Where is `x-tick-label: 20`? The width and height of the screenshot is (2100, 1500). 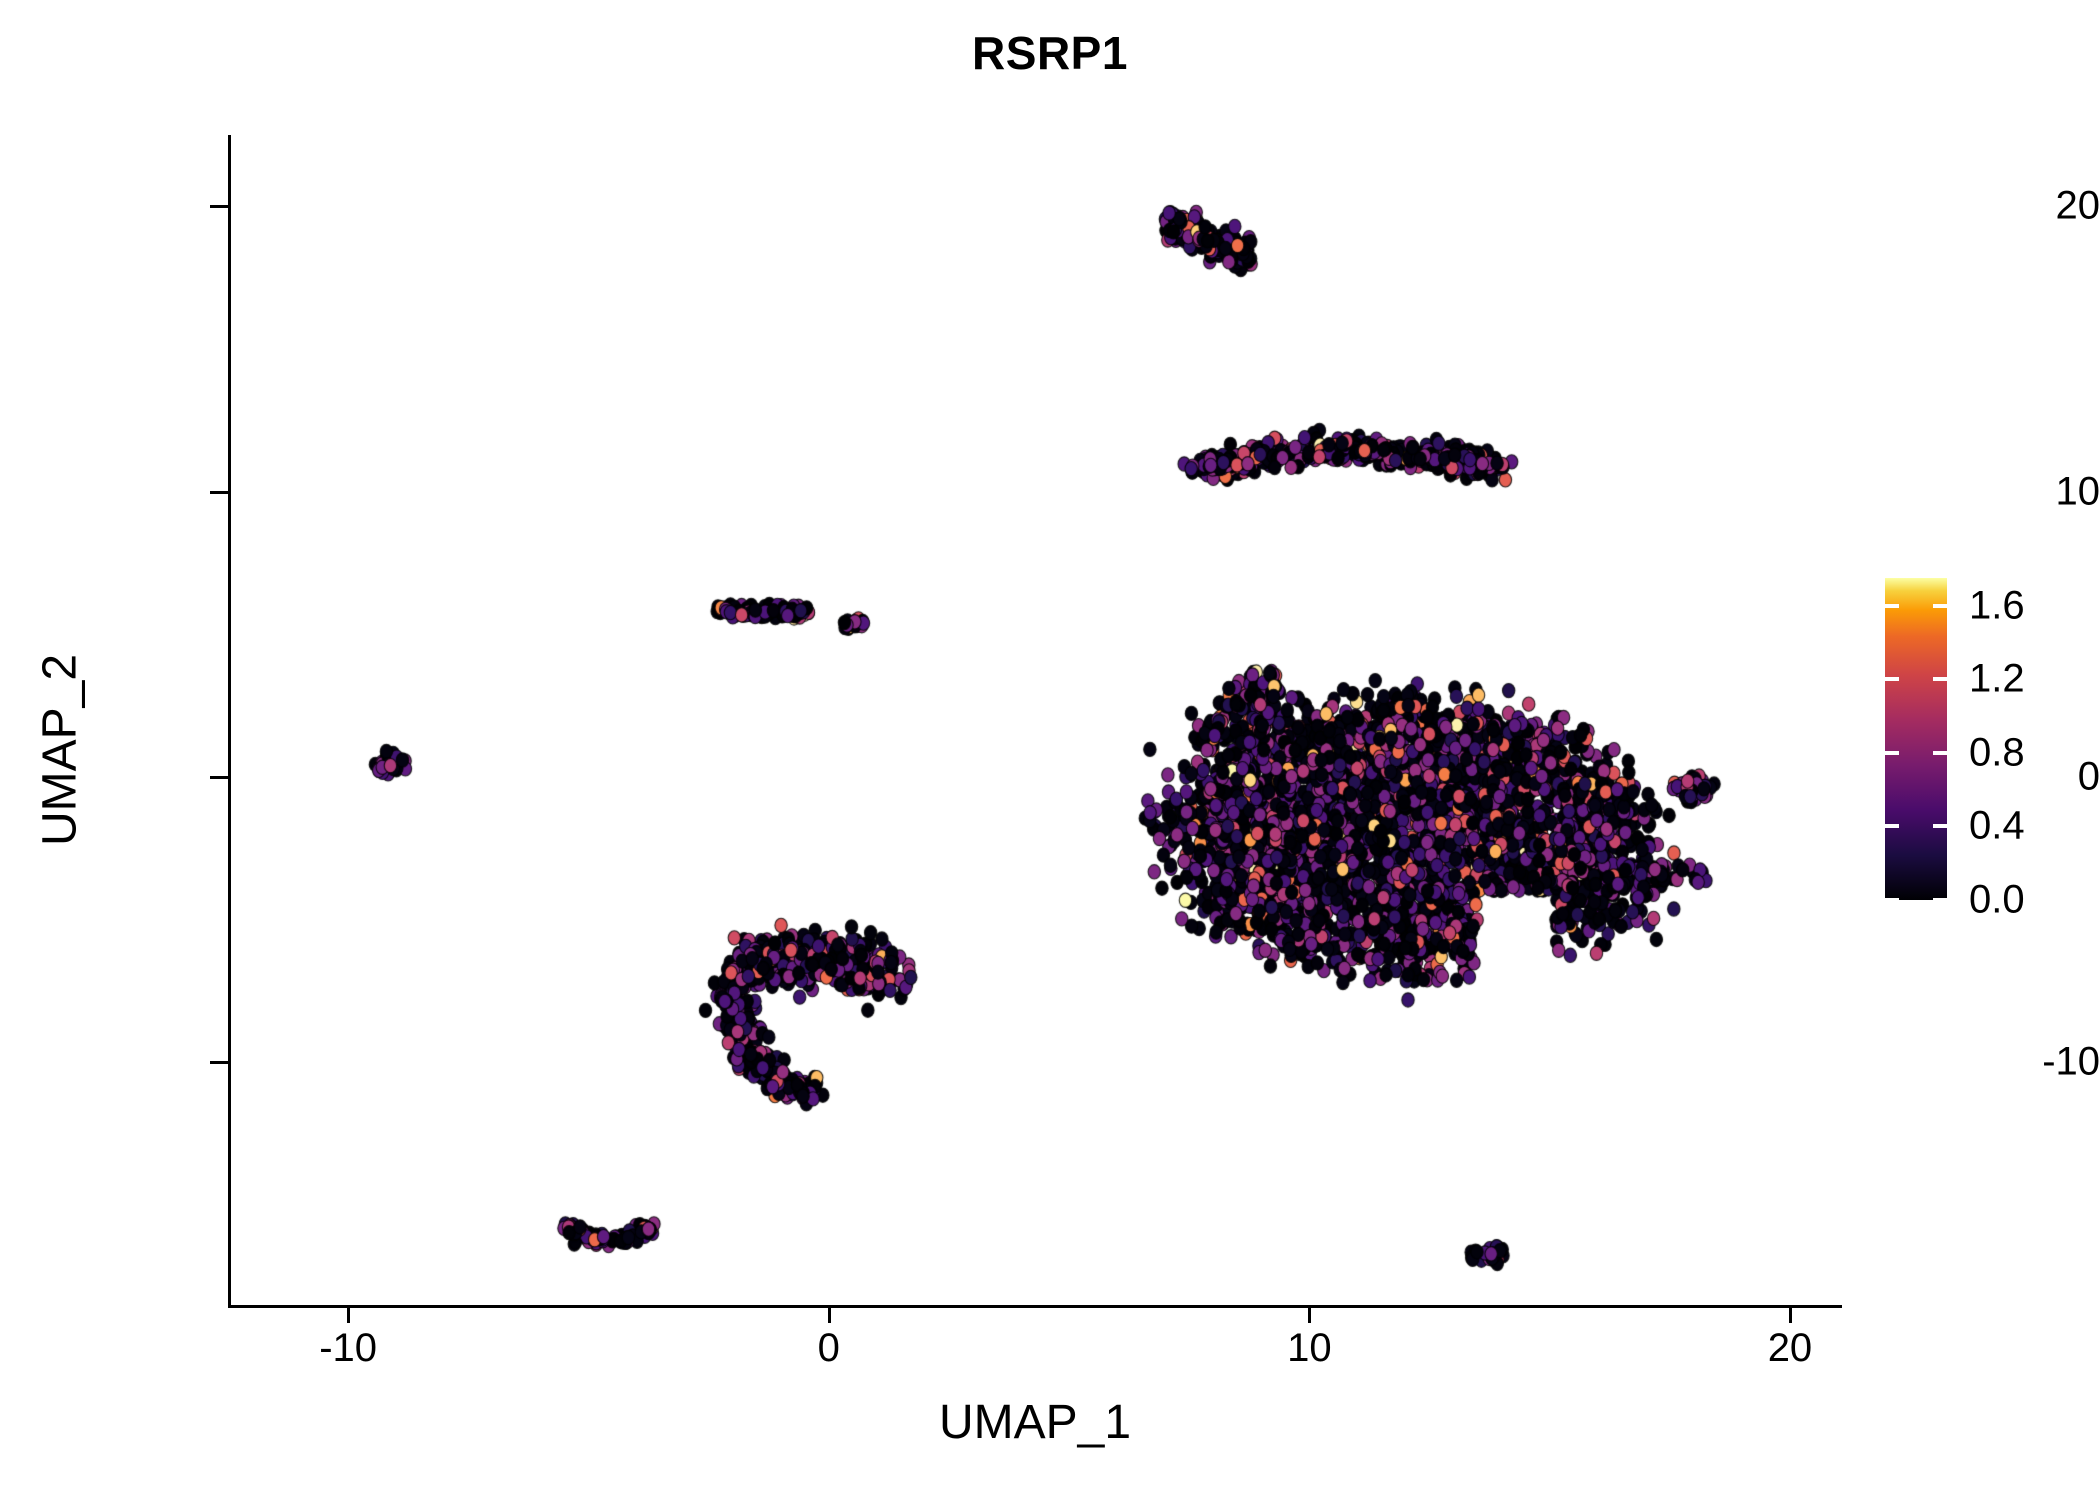
x-tick-label: 20 is located at coordinates (1790, 1348).